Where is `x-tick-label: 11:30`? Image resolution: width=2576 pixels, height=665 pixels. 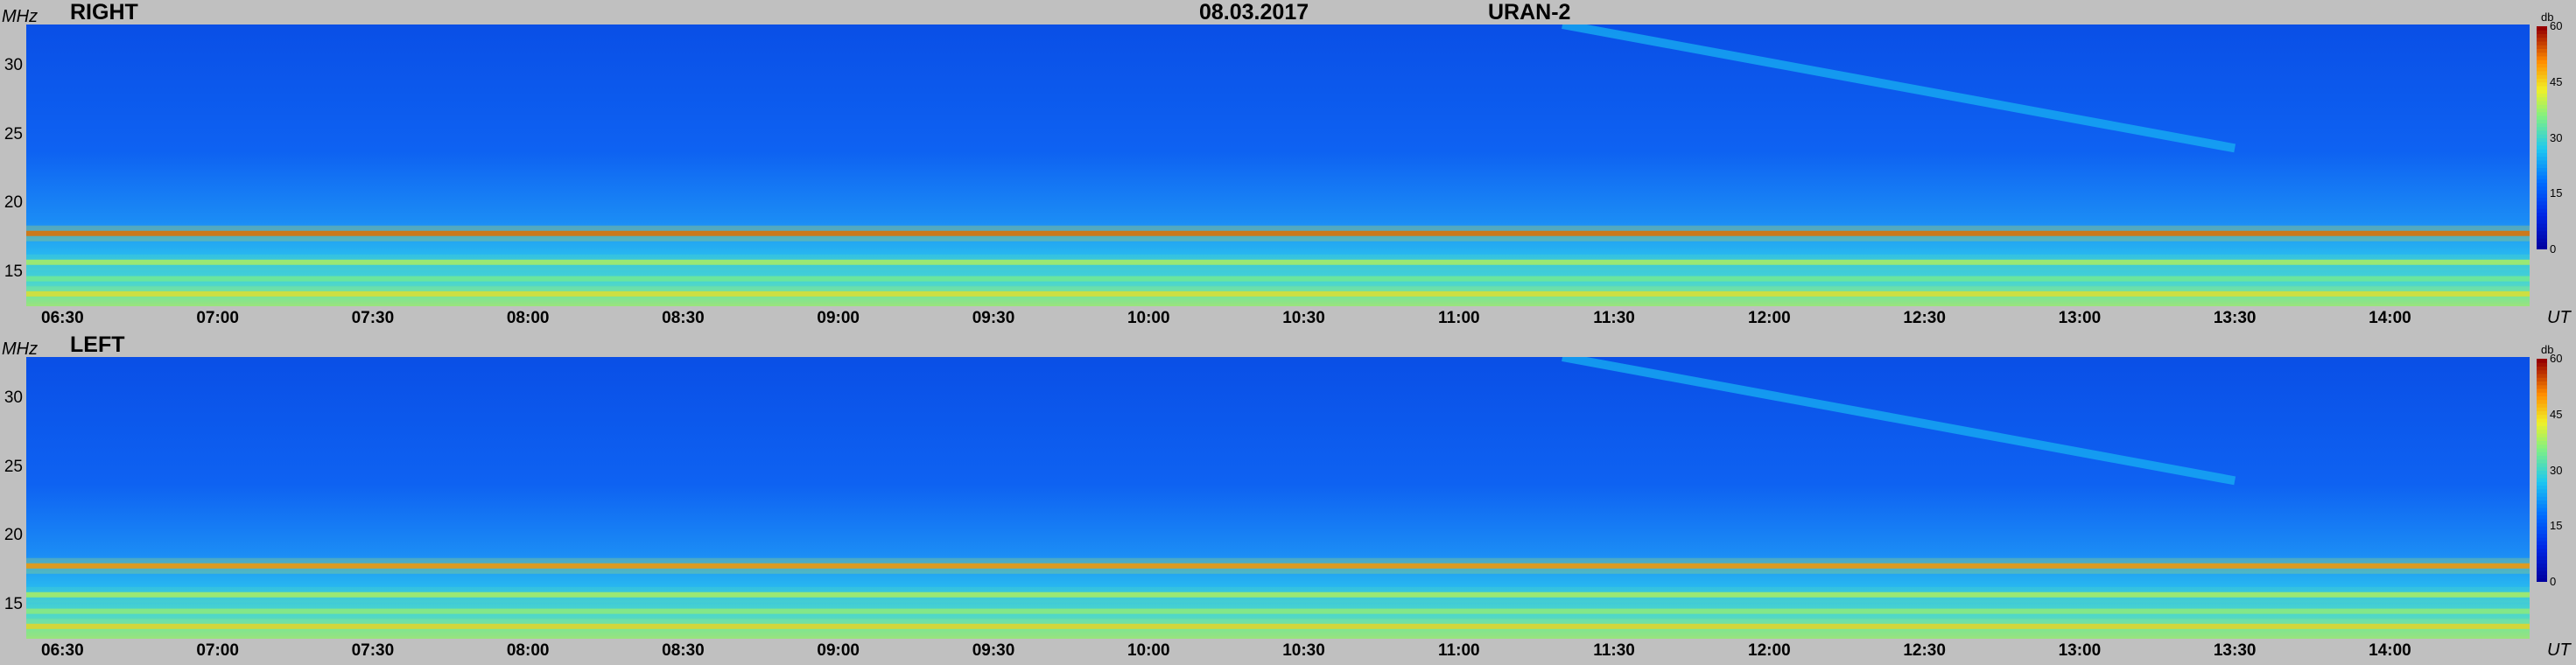 x-tick-label: 11:30 is located at coordinates (1614, 318).